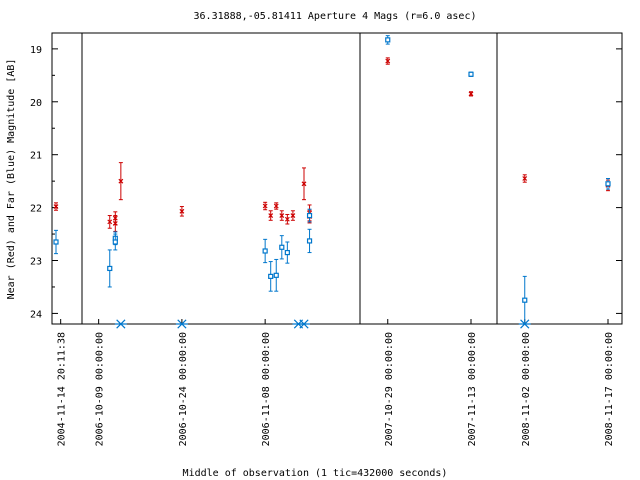 This screenshot has width=640, height=480. Describe the element at coordinates (266, 389) in the screenshot. I see `x-tick-label: 2006-11-08 00:00:00` at that location.